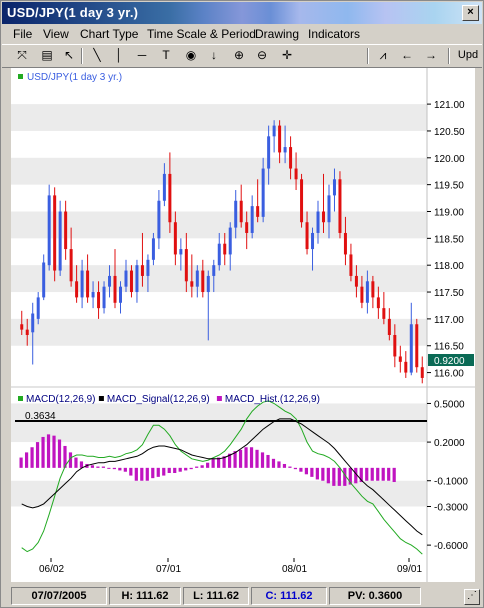 This screenshot has width=484, height=608. Describe the element at coordinates (449, 212) in the screenshot. I see `price-tick-label: 119.00` at that location.